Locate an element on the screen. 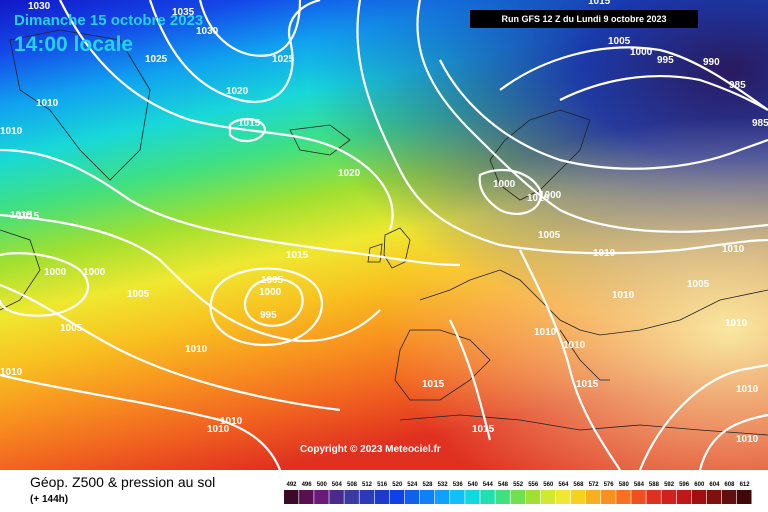  isobar-label: 1035 is located at coordinates (183, 12).